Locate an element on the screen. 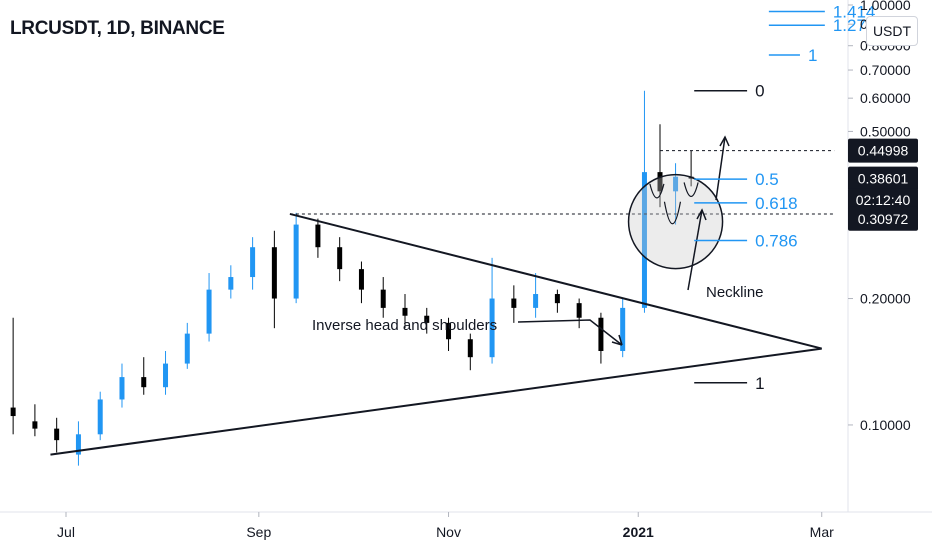  projection-arrow-2-head is located at coordinates (724, 141).